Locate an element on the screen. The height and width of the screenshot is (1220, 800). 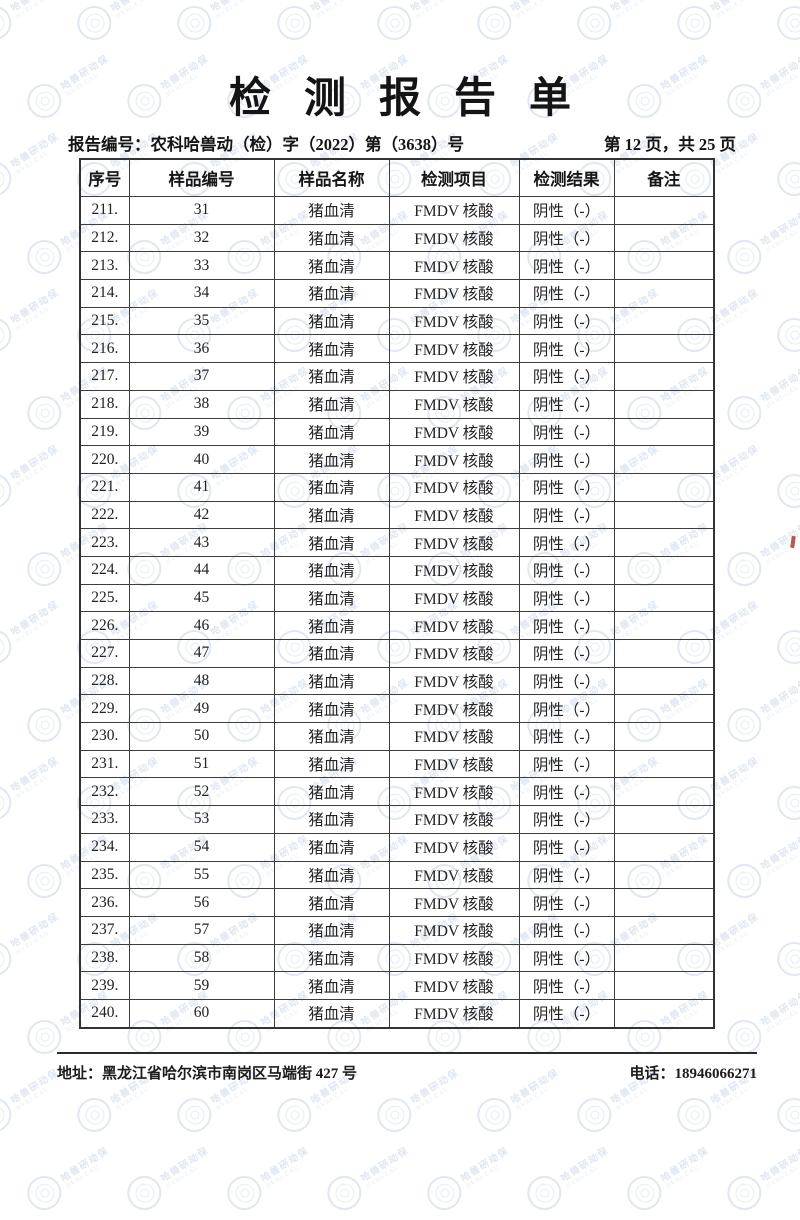
col-seq: 229. is located at coordinates (104, 709).